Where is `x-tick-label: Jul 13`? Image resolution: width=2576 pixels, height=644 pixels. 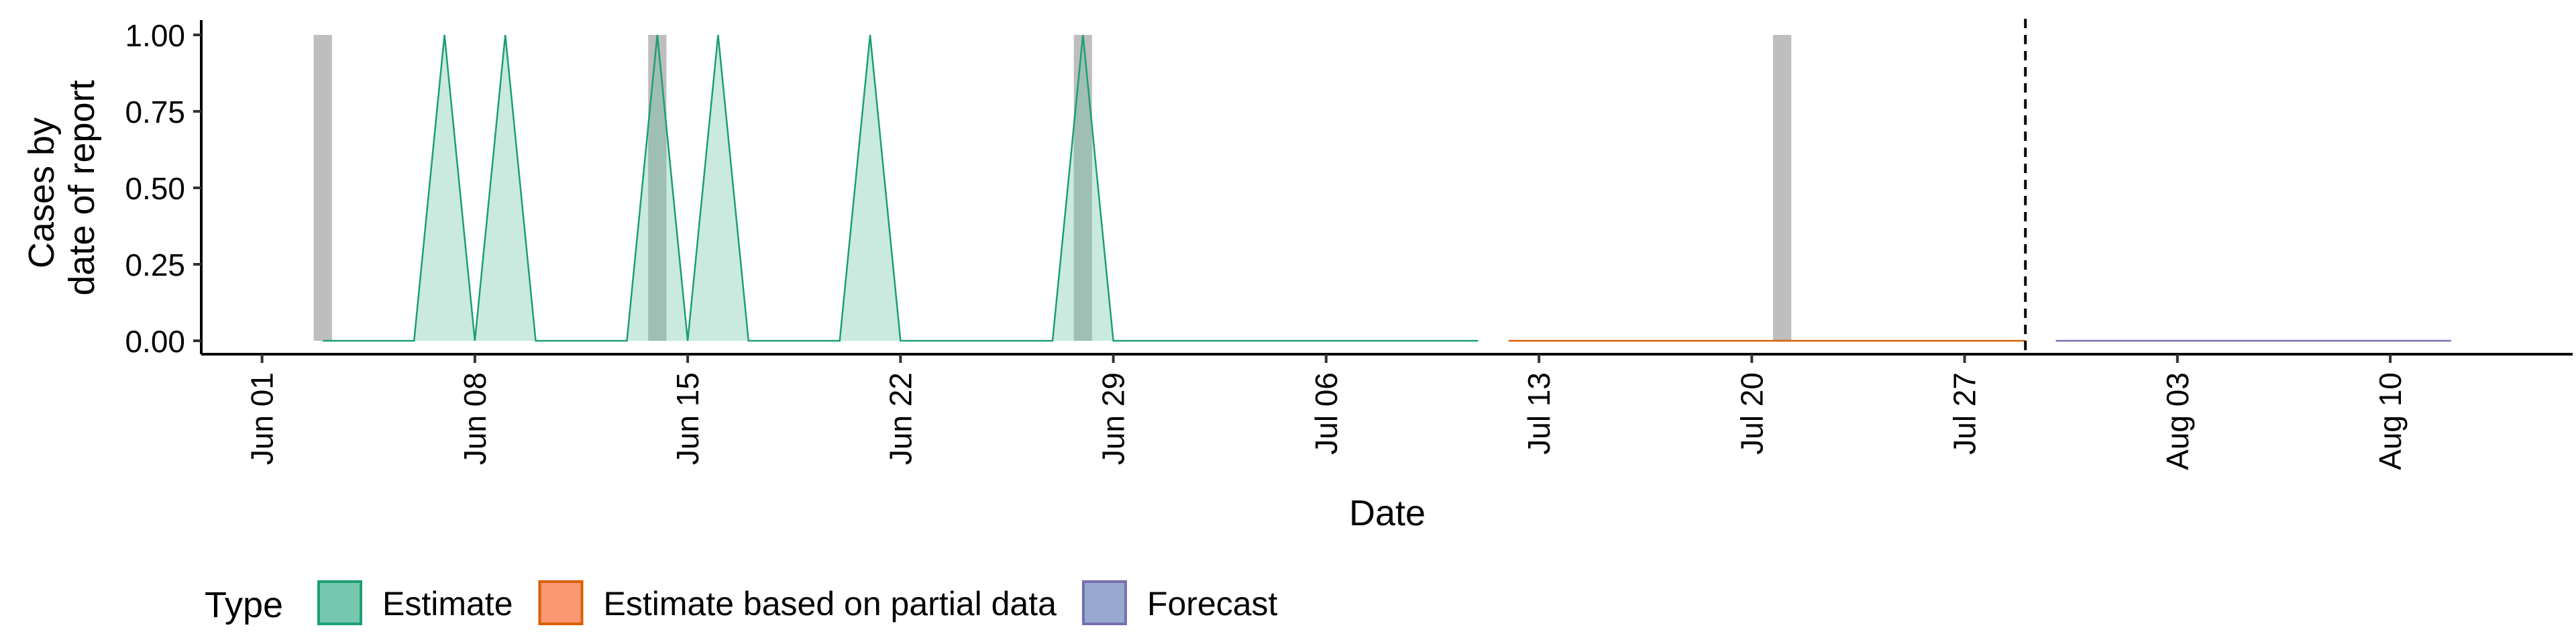
x-tick-label: Jul 13 is located at coordinates (1538, 413).